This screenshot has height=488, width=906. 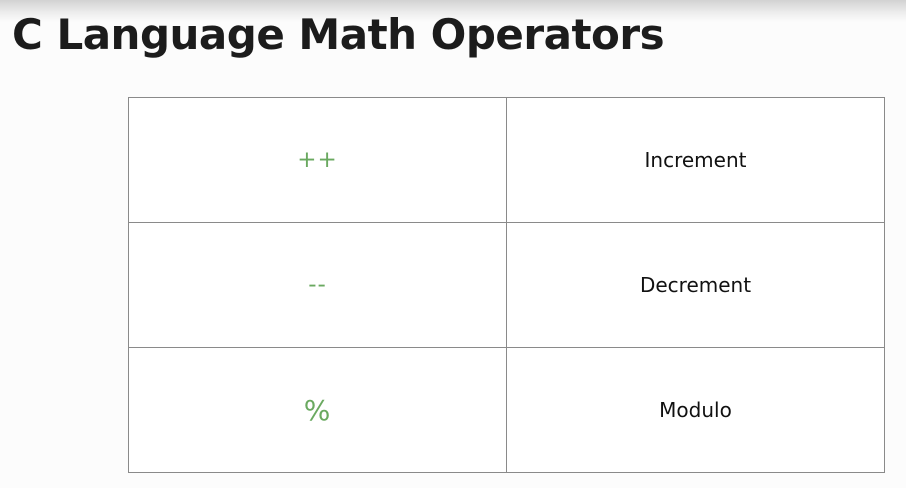 What do you see at coordinates (317, 285) in the screenshot?
I see `operator-symbol-decrement: --` at bounding box center [317, 285].